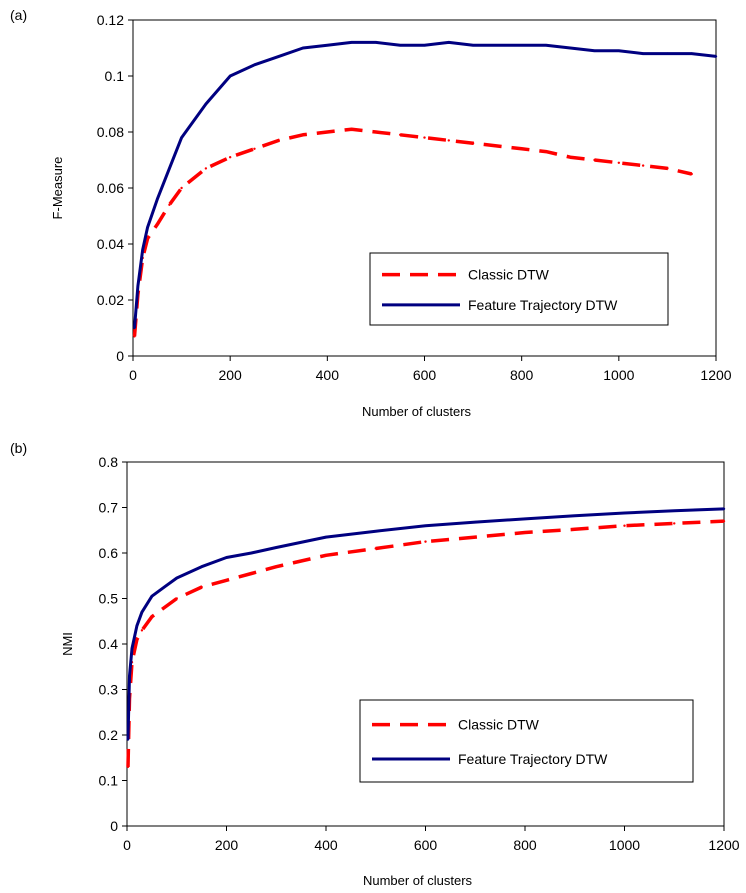 Image resolution: width=746 pixels, height=893 pixels. Describe the element at coordinates (110, 244) in the screenshot. I see `y-tick-label: 0.04` at that location.